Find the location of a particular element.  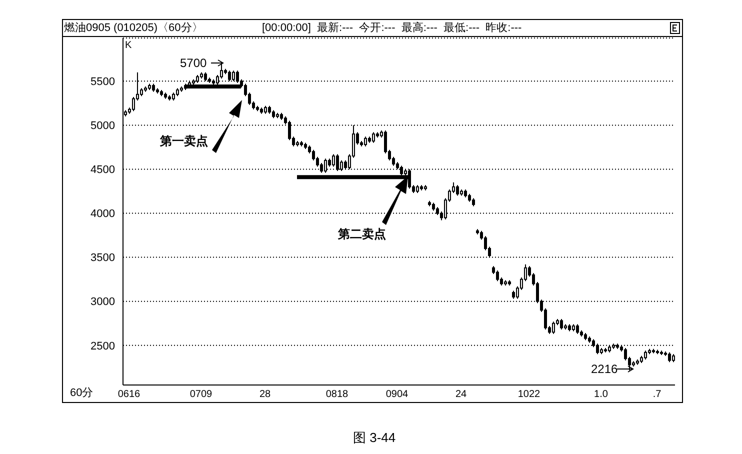

y-tick-label: 4500 is located at coordinates (102, 170).